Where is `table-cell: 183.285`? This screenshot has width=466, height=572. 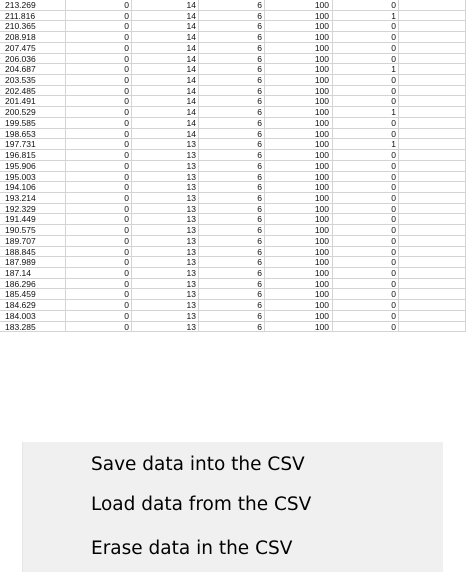
table-cell: 183.285 is located at coordinates (33, 326).